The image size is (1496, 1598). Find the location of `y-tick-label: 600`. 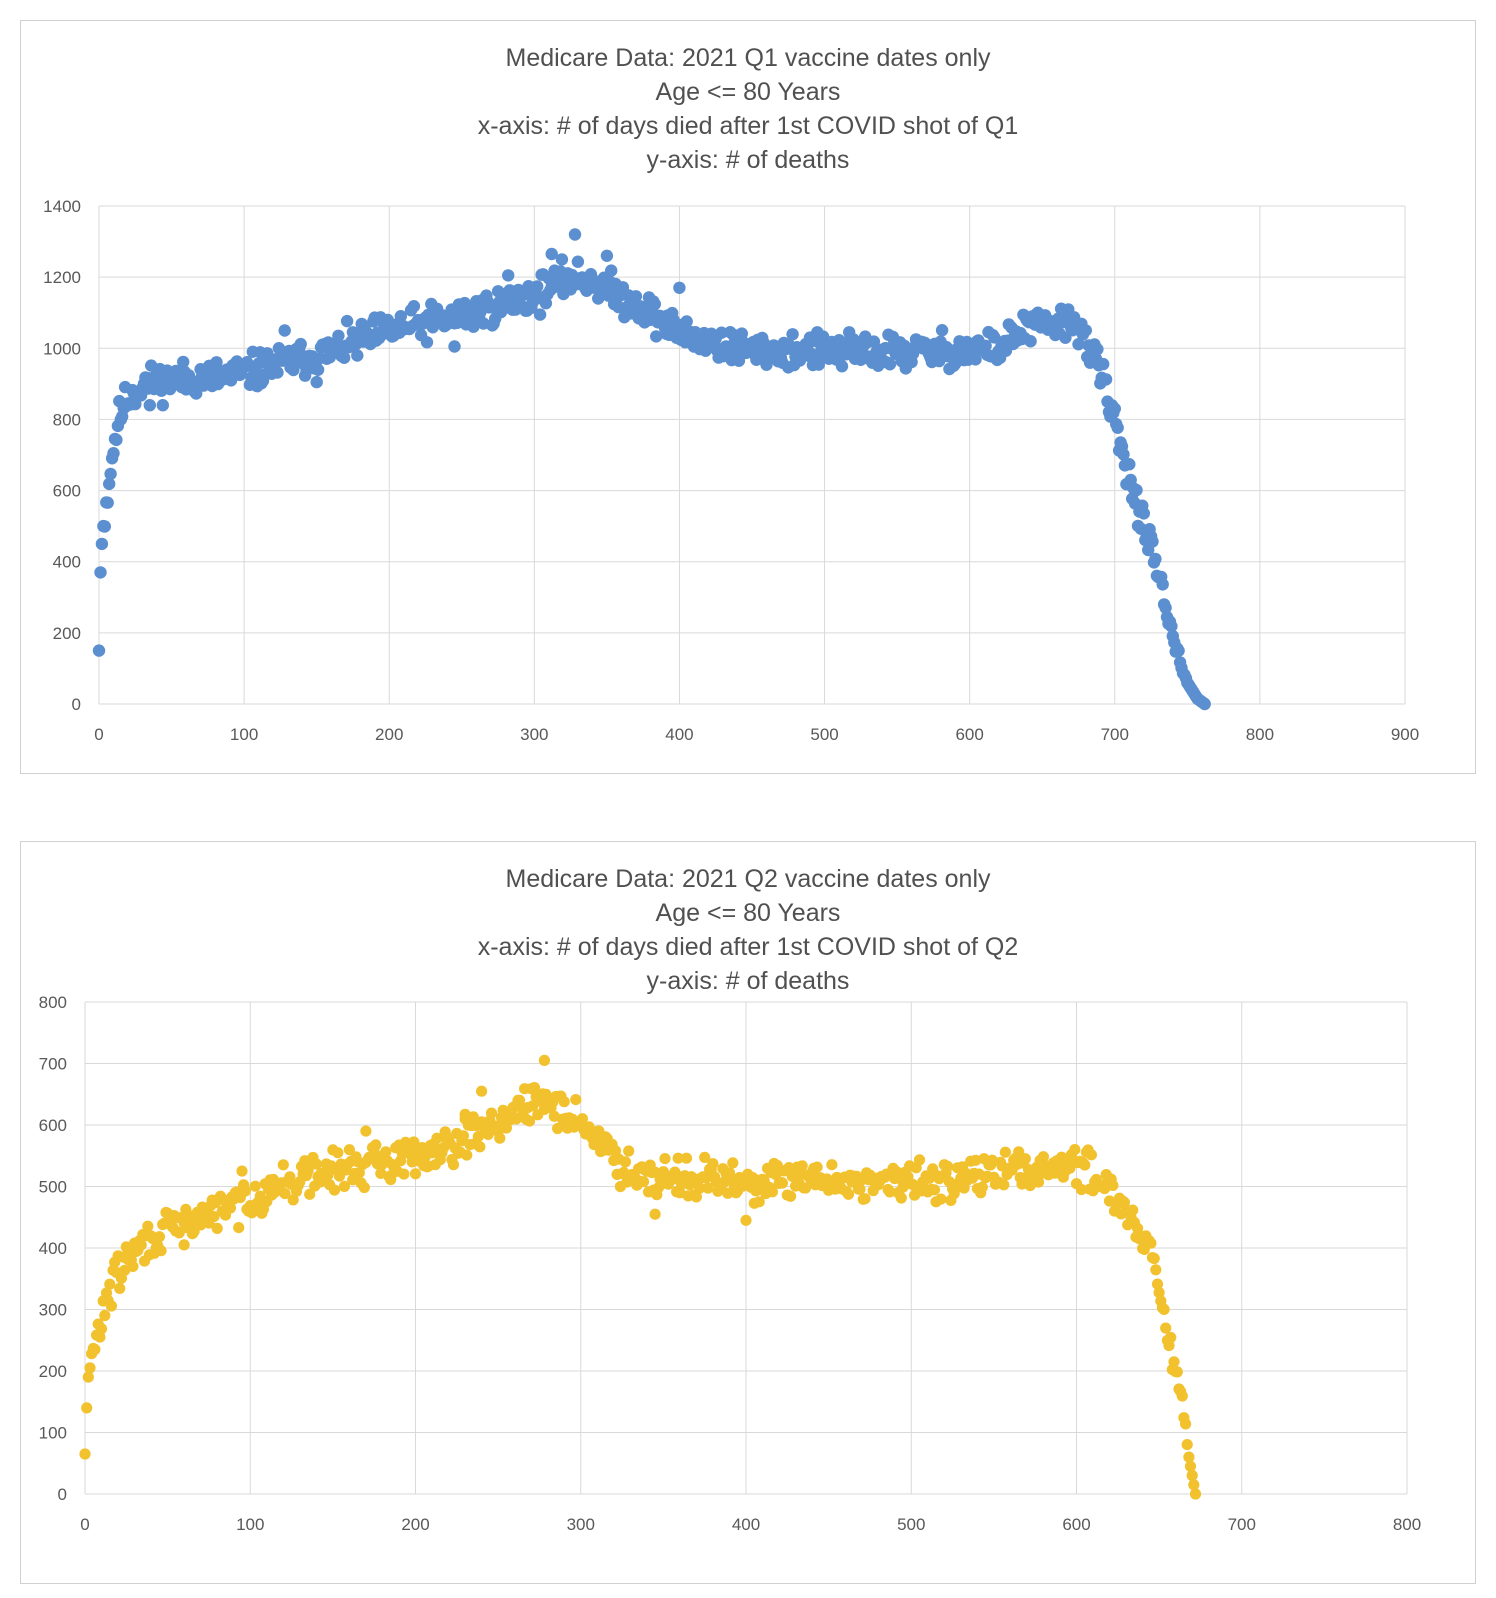

y-tick-label: 600 is located at coordinates (53, 1125).